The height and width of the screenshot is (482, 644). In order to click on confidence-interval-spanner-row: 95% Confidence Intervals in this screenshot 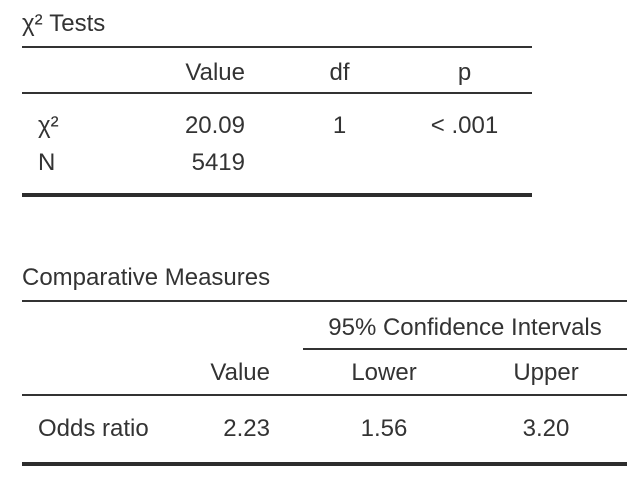, I will do `click(324, 325)`.